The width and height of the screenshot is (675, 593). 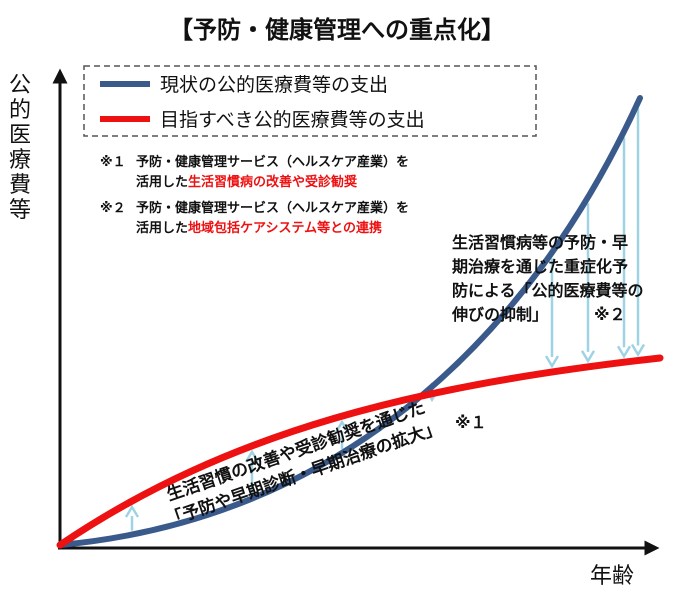 I want to click on y-axis-label-char: 費, so click(x=20, y=185).